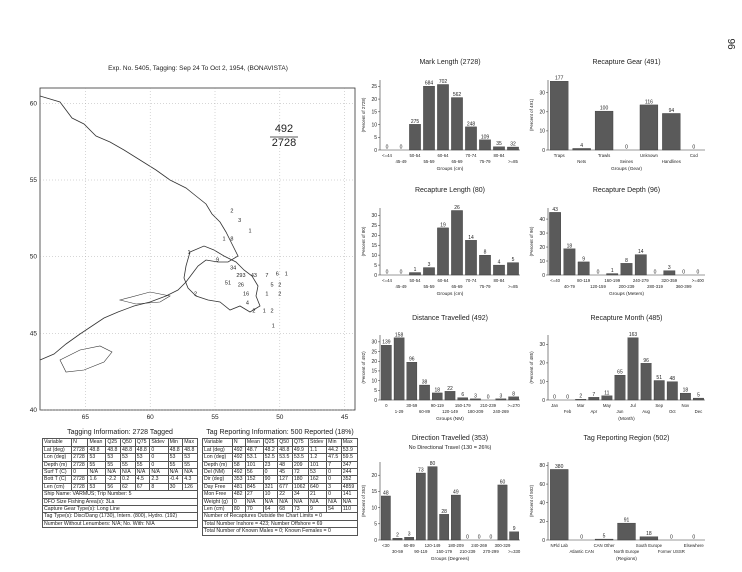  What do you see at coordinates (113, 487) in the screenshot?
I see `table-cell: 56` at bounding box center [113, 487].